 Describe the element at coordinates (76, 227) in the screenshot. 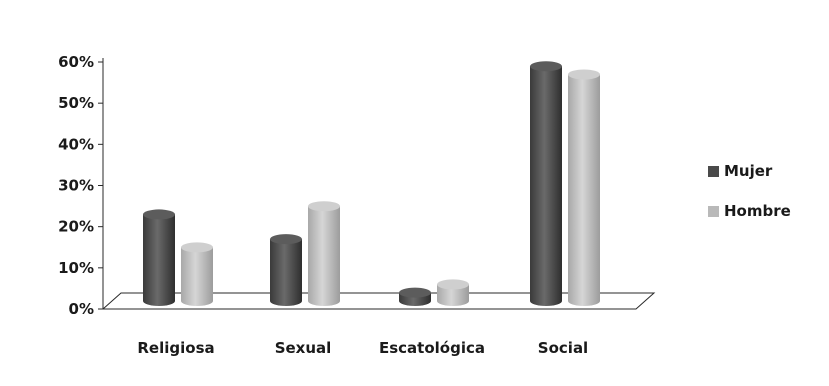

I see `y-tick-label: 20%` at that location.